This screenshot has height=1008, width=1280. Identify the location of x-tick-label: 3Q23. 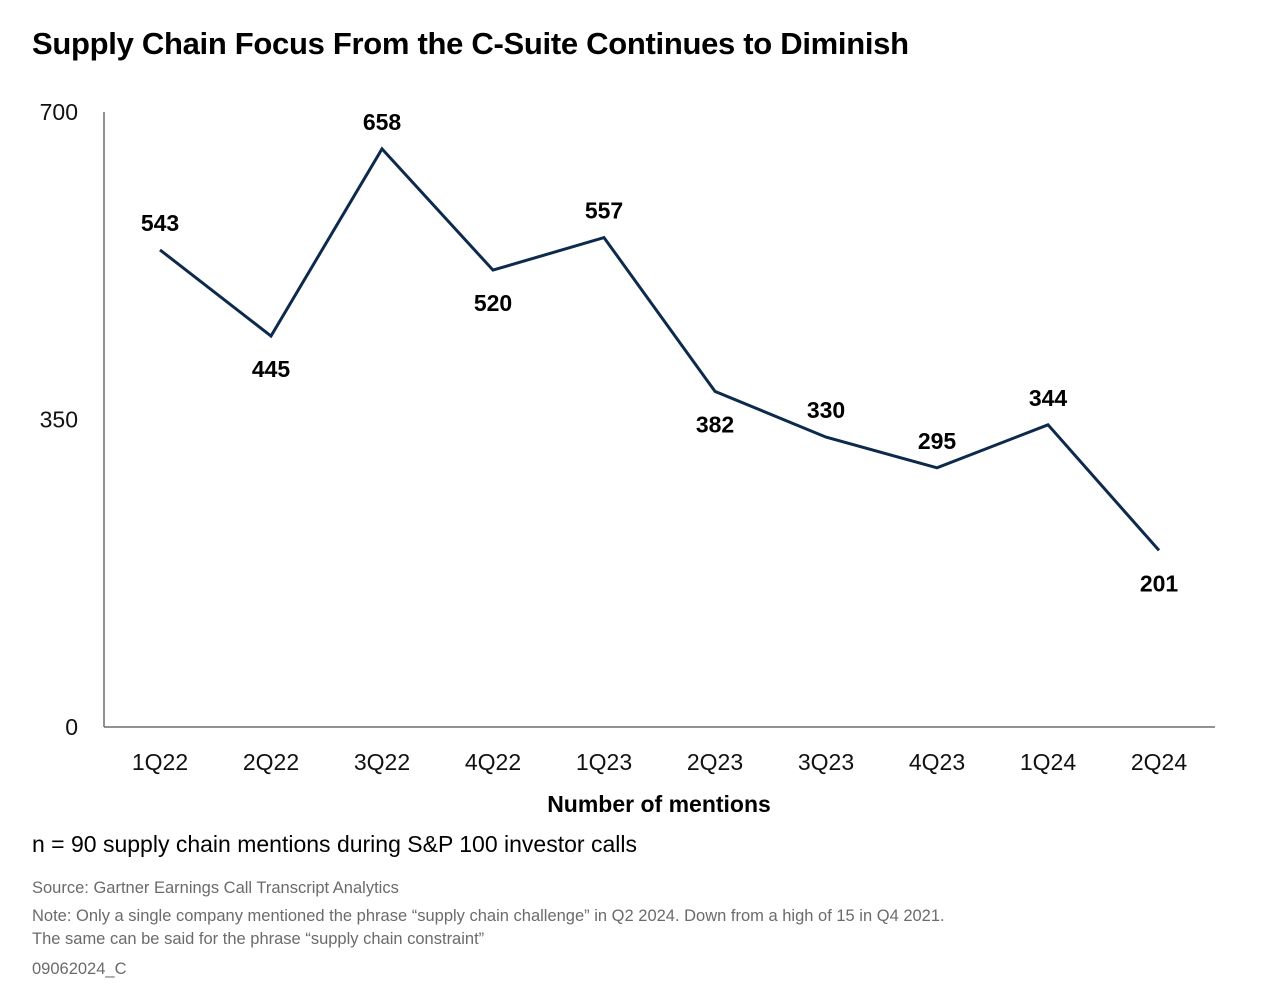
(826, 762).